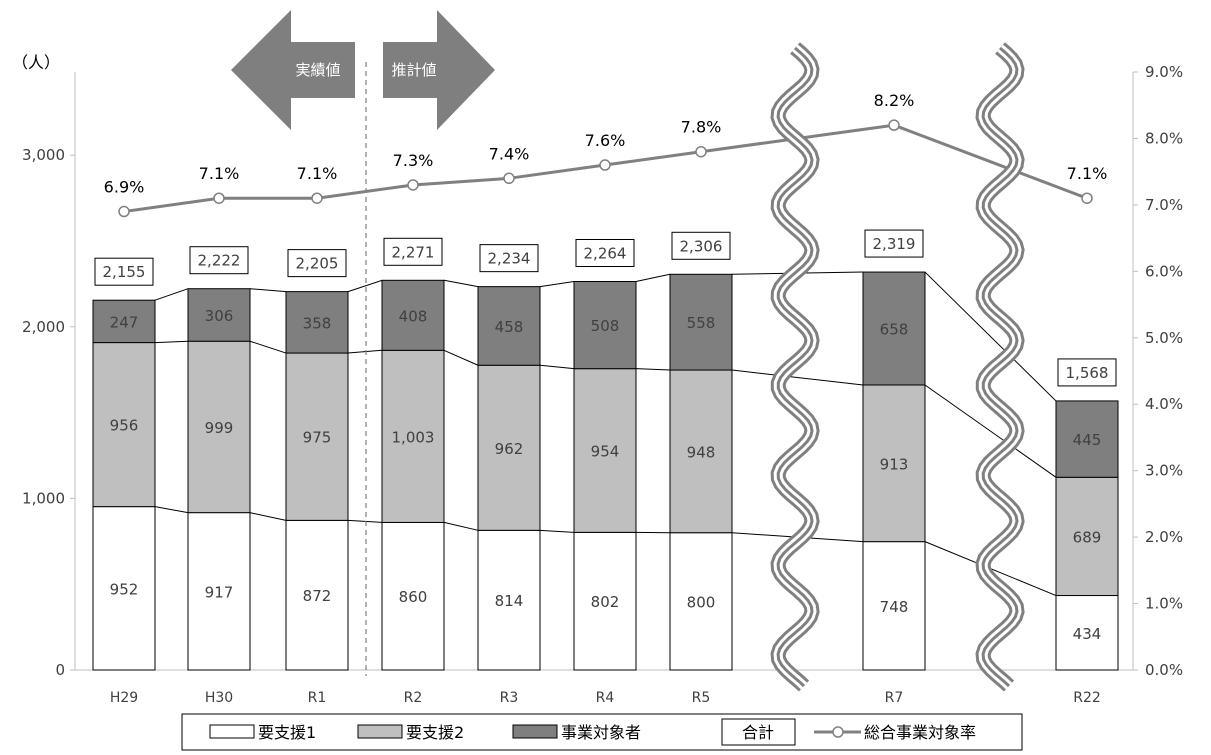  Describe the element at coordinates (317, 264) in the screenshot. I see `total-label: 2,205` at that location.